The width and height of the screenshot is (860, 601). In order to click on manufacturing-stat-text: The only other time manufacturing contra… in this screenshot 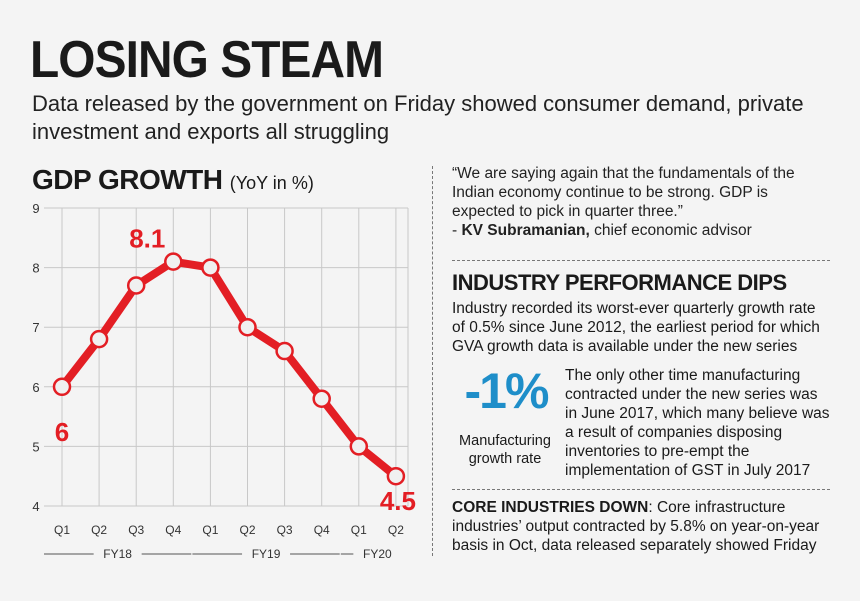, I will do `click(697, 423)`.